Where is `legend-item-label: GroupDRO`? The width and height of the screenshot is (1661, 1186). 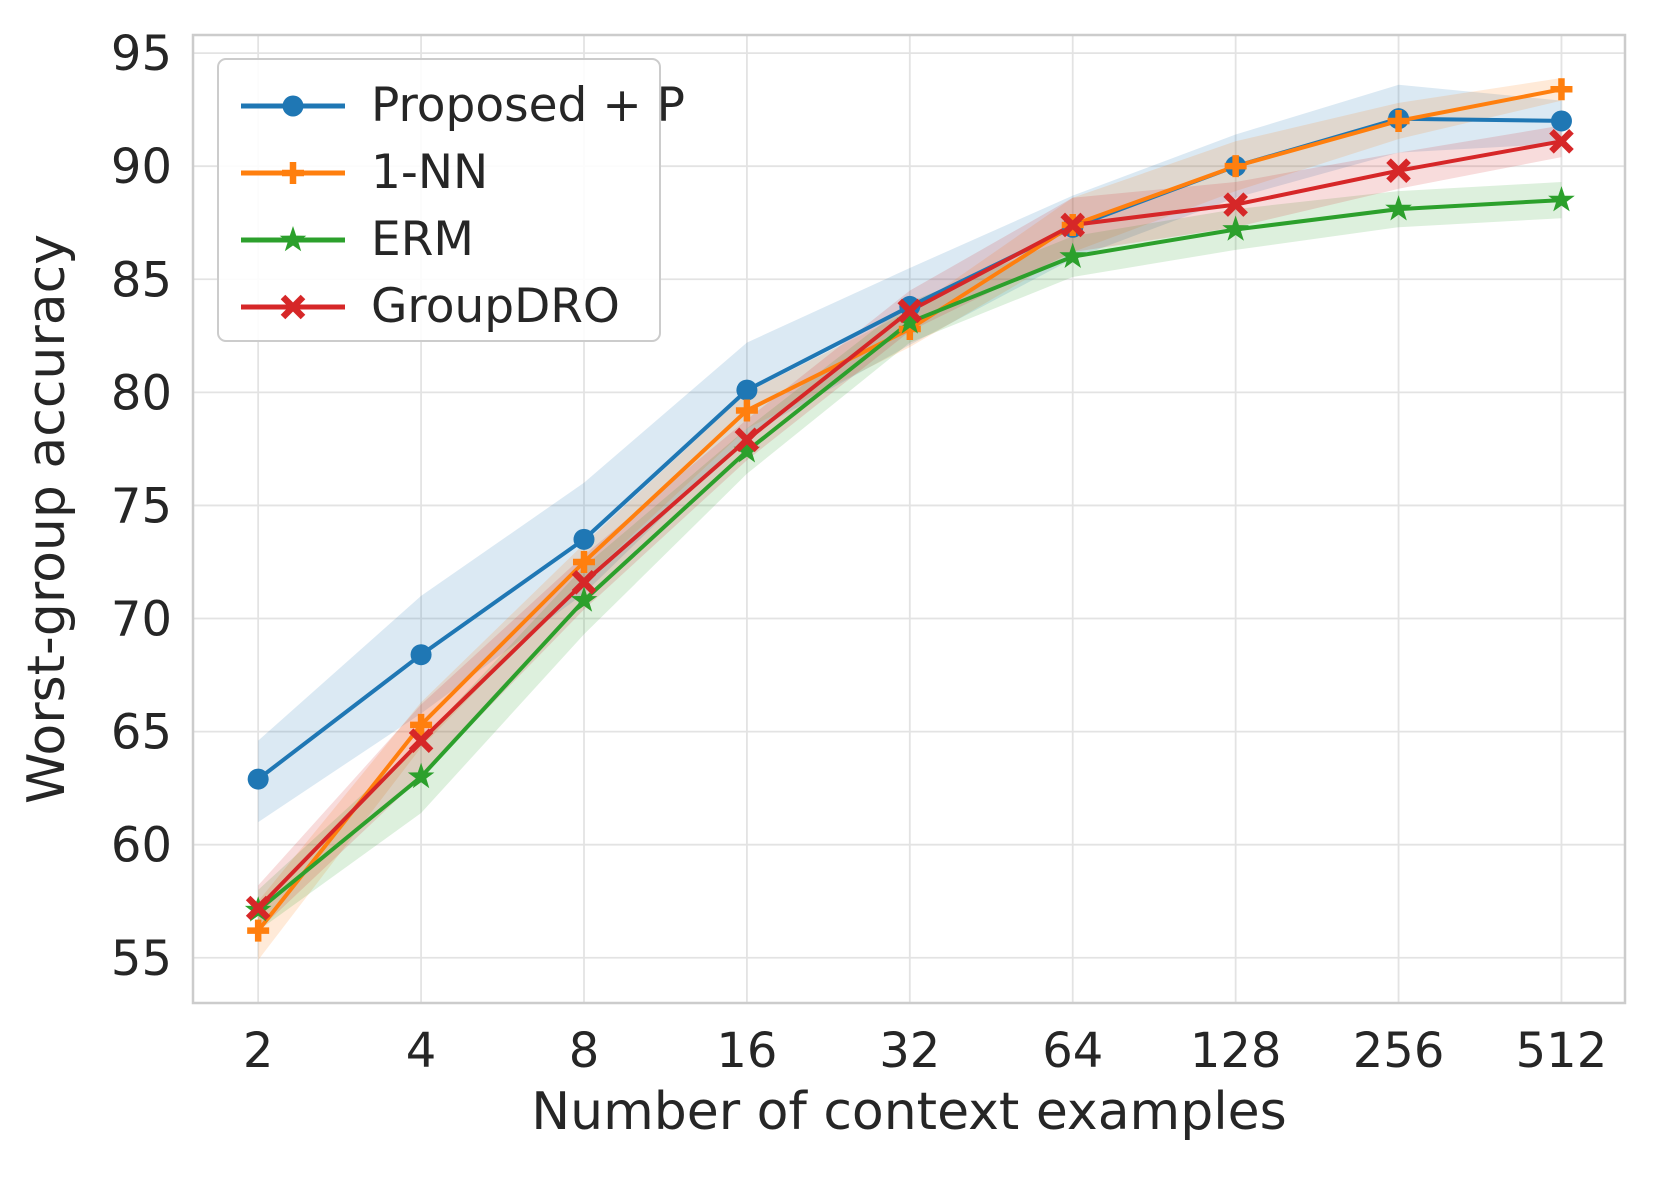 legend-item-label: GroupDRO is located at coordinates (495, 306).